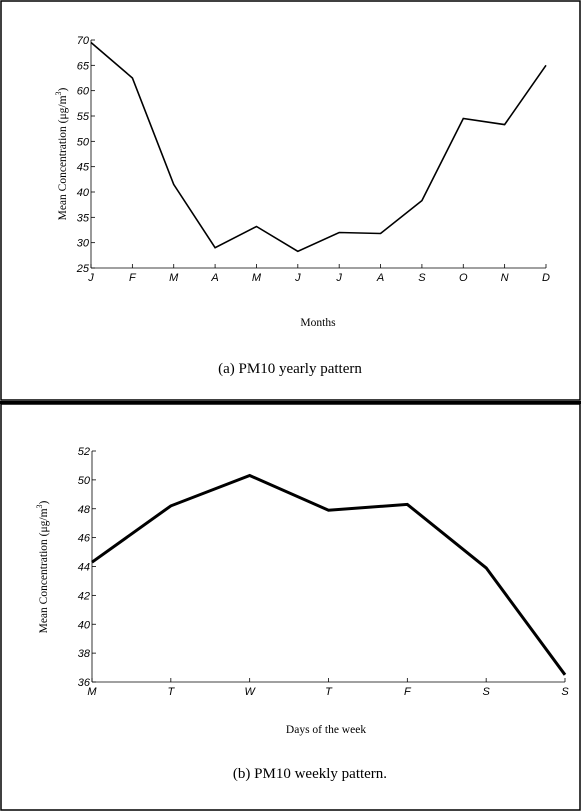 This screenshot has height=811, width=581. I want to click on chart-b-y-tick-label: 38, so click(84, 654).